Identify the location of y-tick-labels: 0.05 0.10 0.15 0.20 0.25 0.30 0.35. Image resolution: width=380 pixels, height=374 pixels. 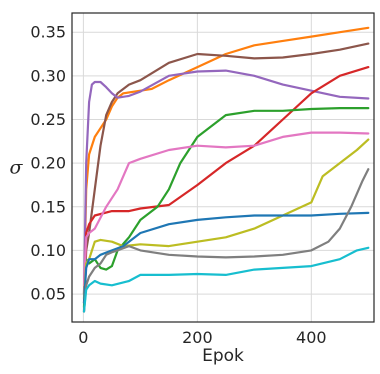
(48, 163).